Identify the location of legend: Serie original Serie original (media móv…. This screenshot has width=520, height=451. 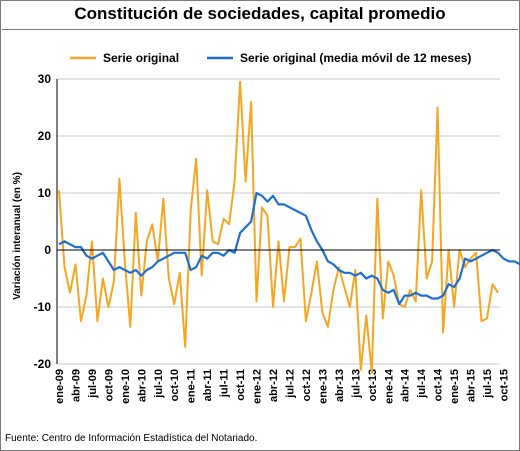
(270, 58).